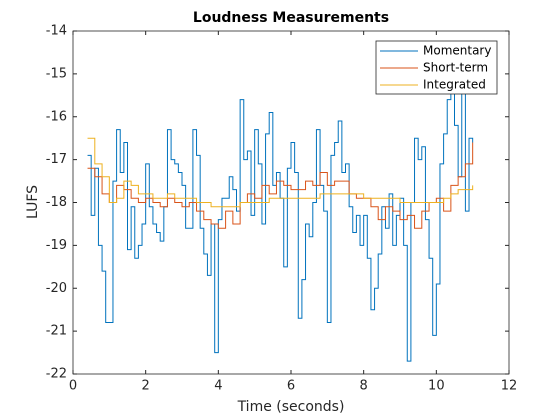 This screenshot has width=560, height=420. Describe the element at coordinates (291, 18) in the screenshot. I see `chart-title: Loudness Measurements` at that location.